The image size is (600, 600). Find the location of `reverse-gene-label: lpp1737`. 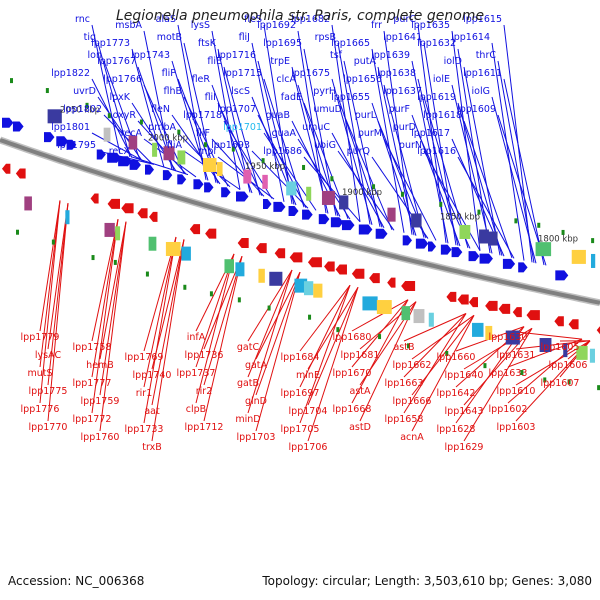

reverse-gene-label: lpp1737 is located at coordinates (196, 373).